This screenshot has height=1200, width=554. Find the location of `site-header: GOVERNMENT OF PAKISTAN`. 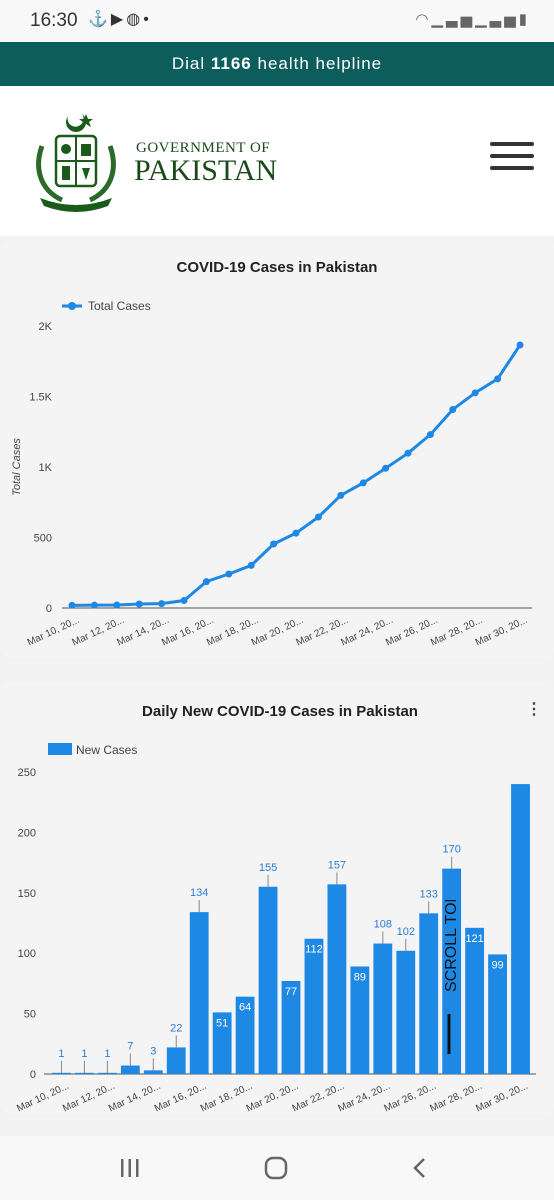

site-header: GOVERNMENT OF PAKISTAN is located at coordinates (277, 161).